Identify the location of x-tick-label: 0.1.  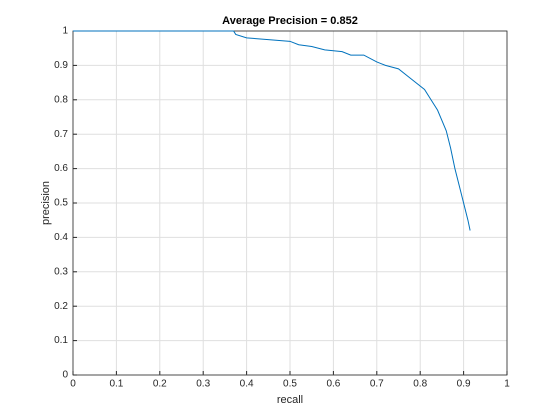
(116, 384).